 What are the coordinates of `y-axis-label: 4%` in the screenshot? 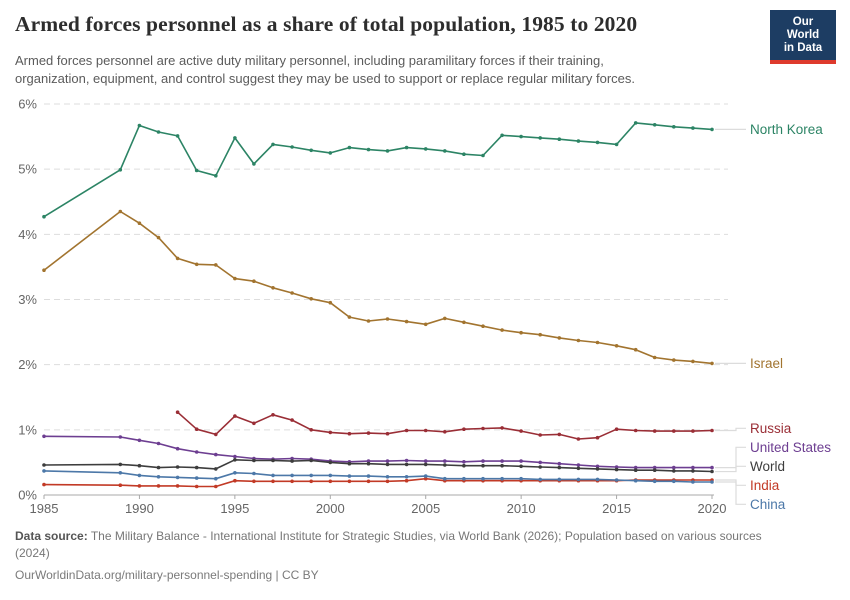 It's located at (27, 234).